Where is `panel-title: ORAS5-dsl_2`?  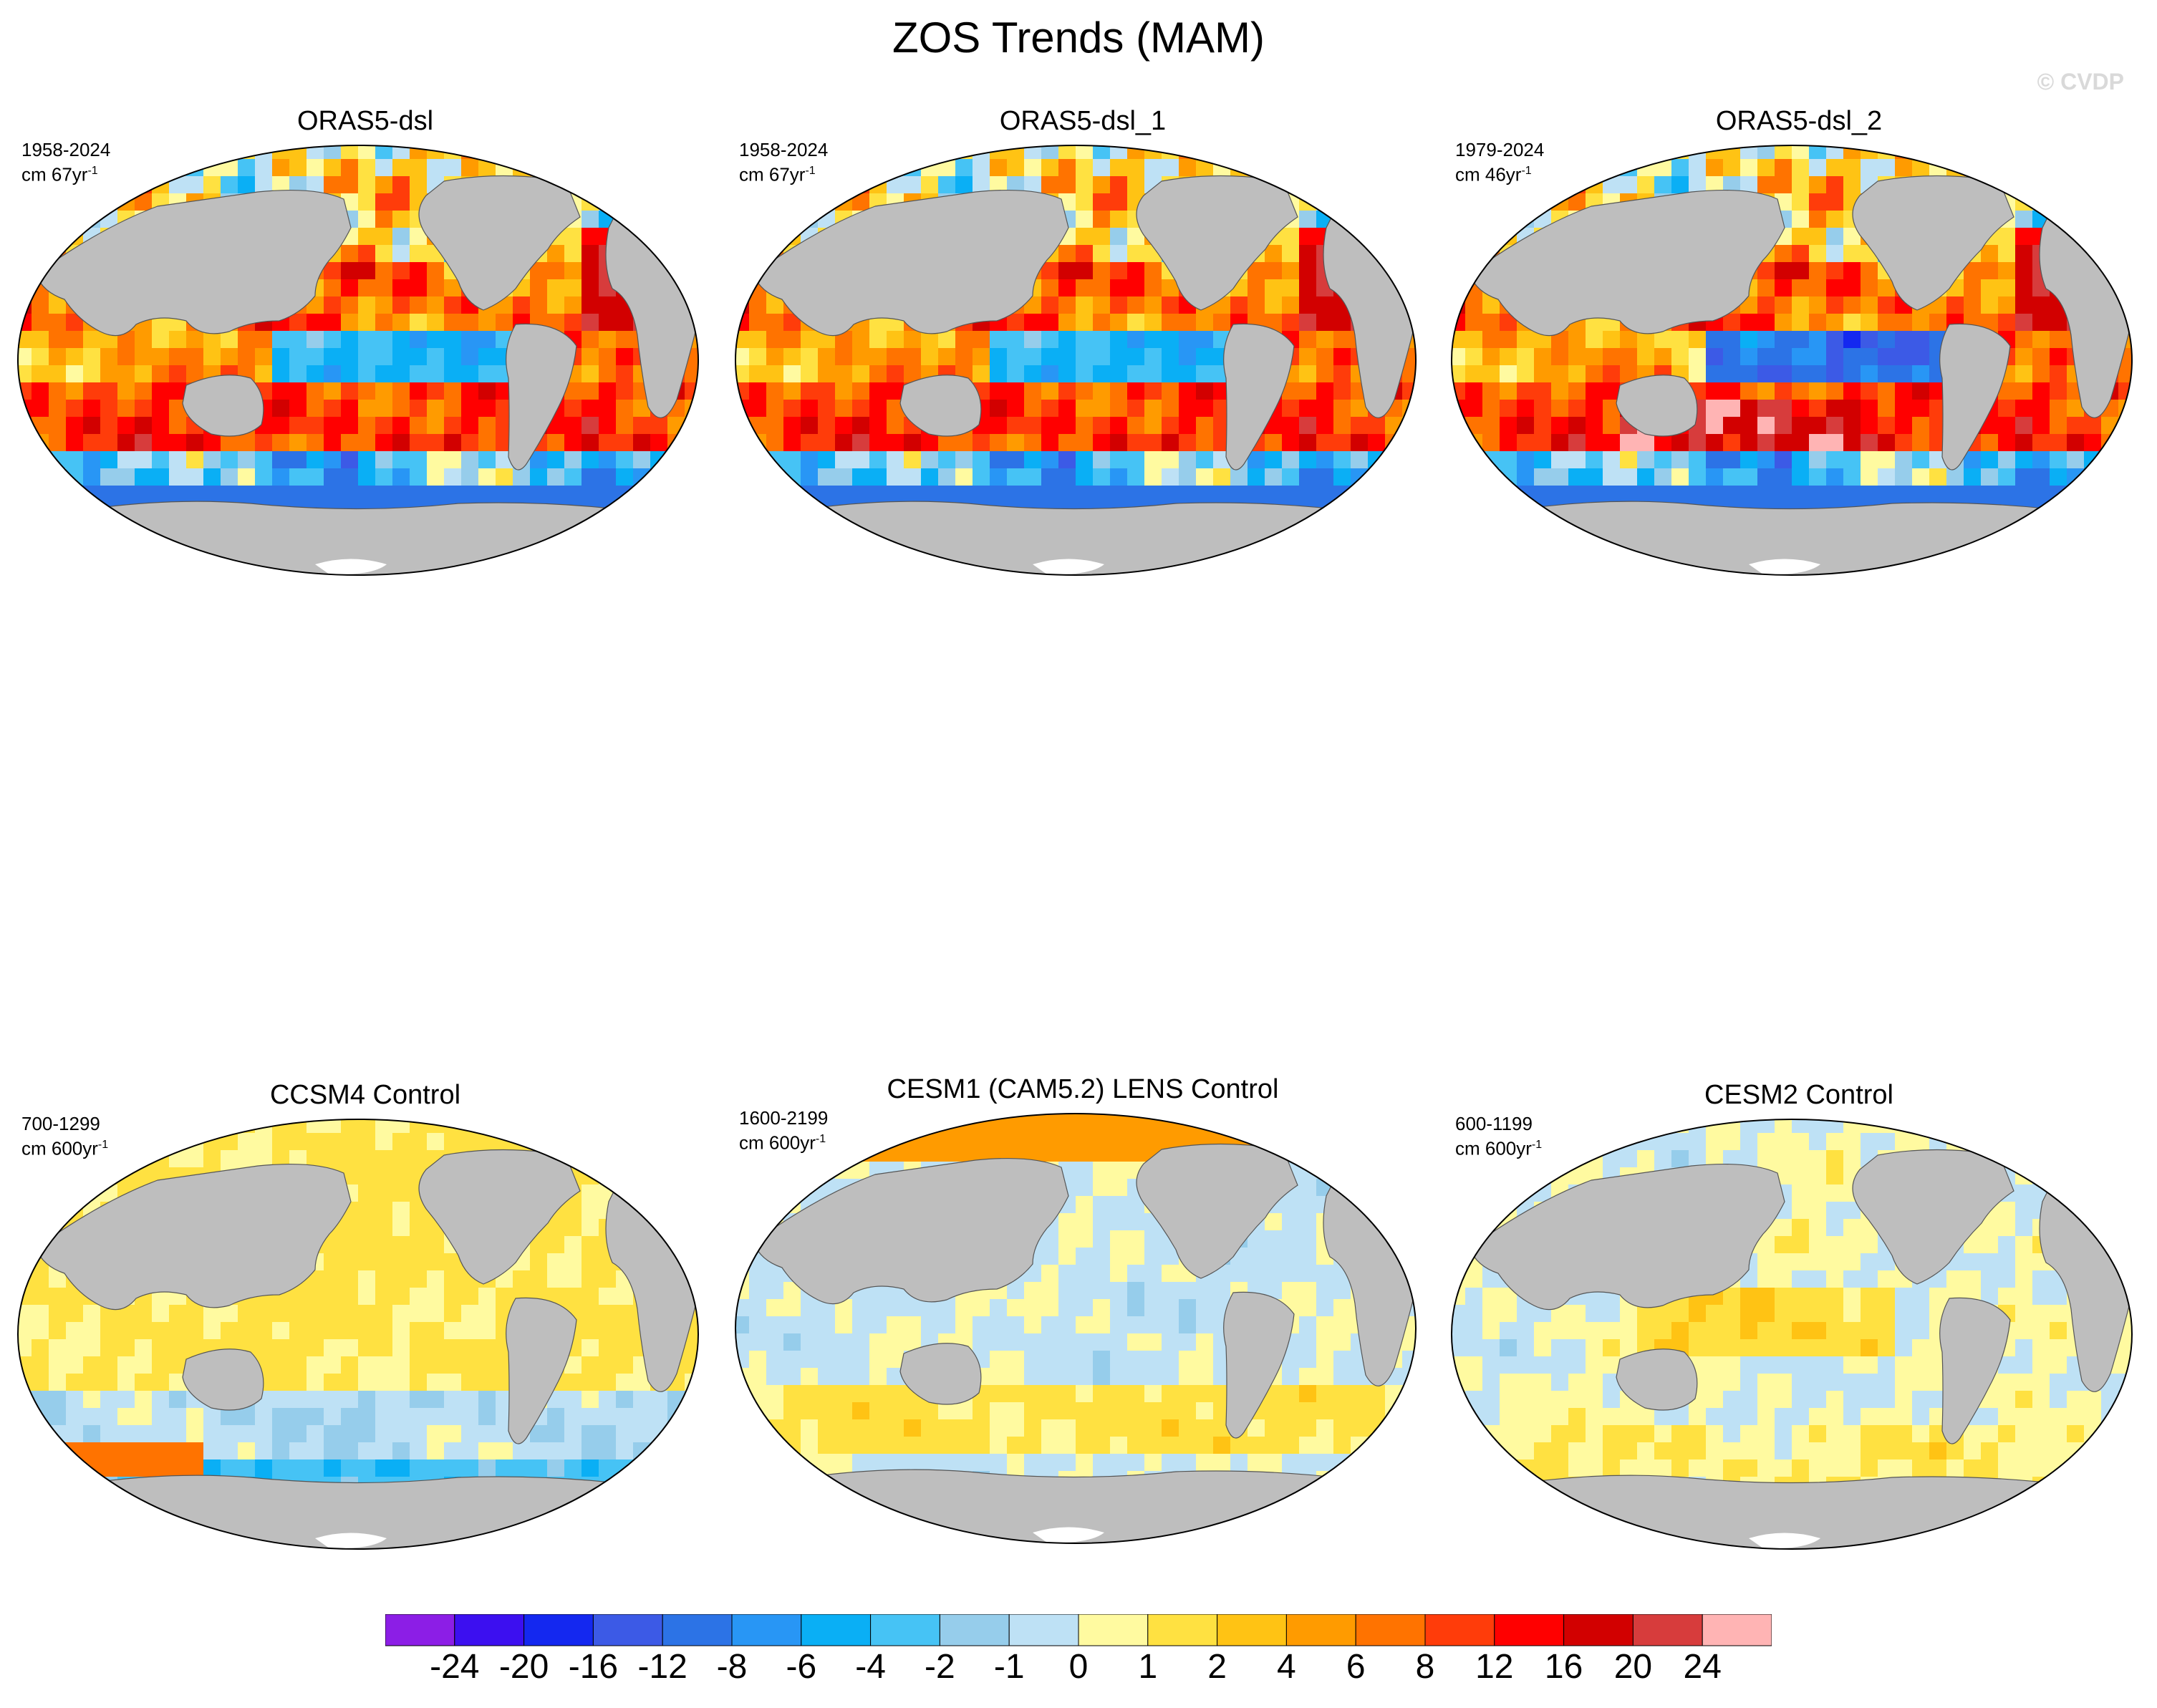
panel-title: ORAS5-dsl_2 is located at coordinates (1799, 121).